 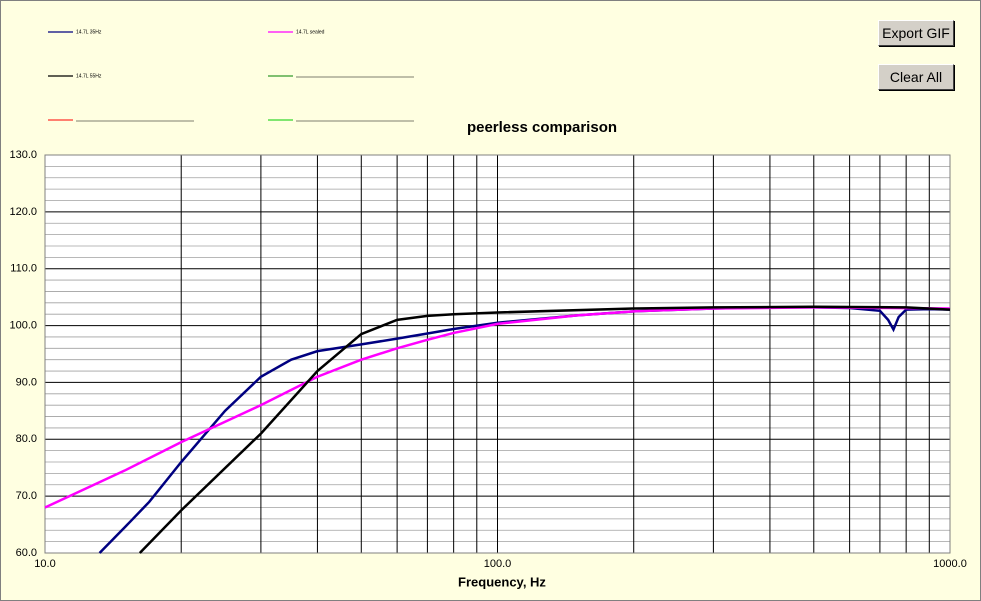 What do you see at coordinates (542, 127) in the screenshot?
I see `chart-title: peerless comparison` at bounding box center [542, 127].